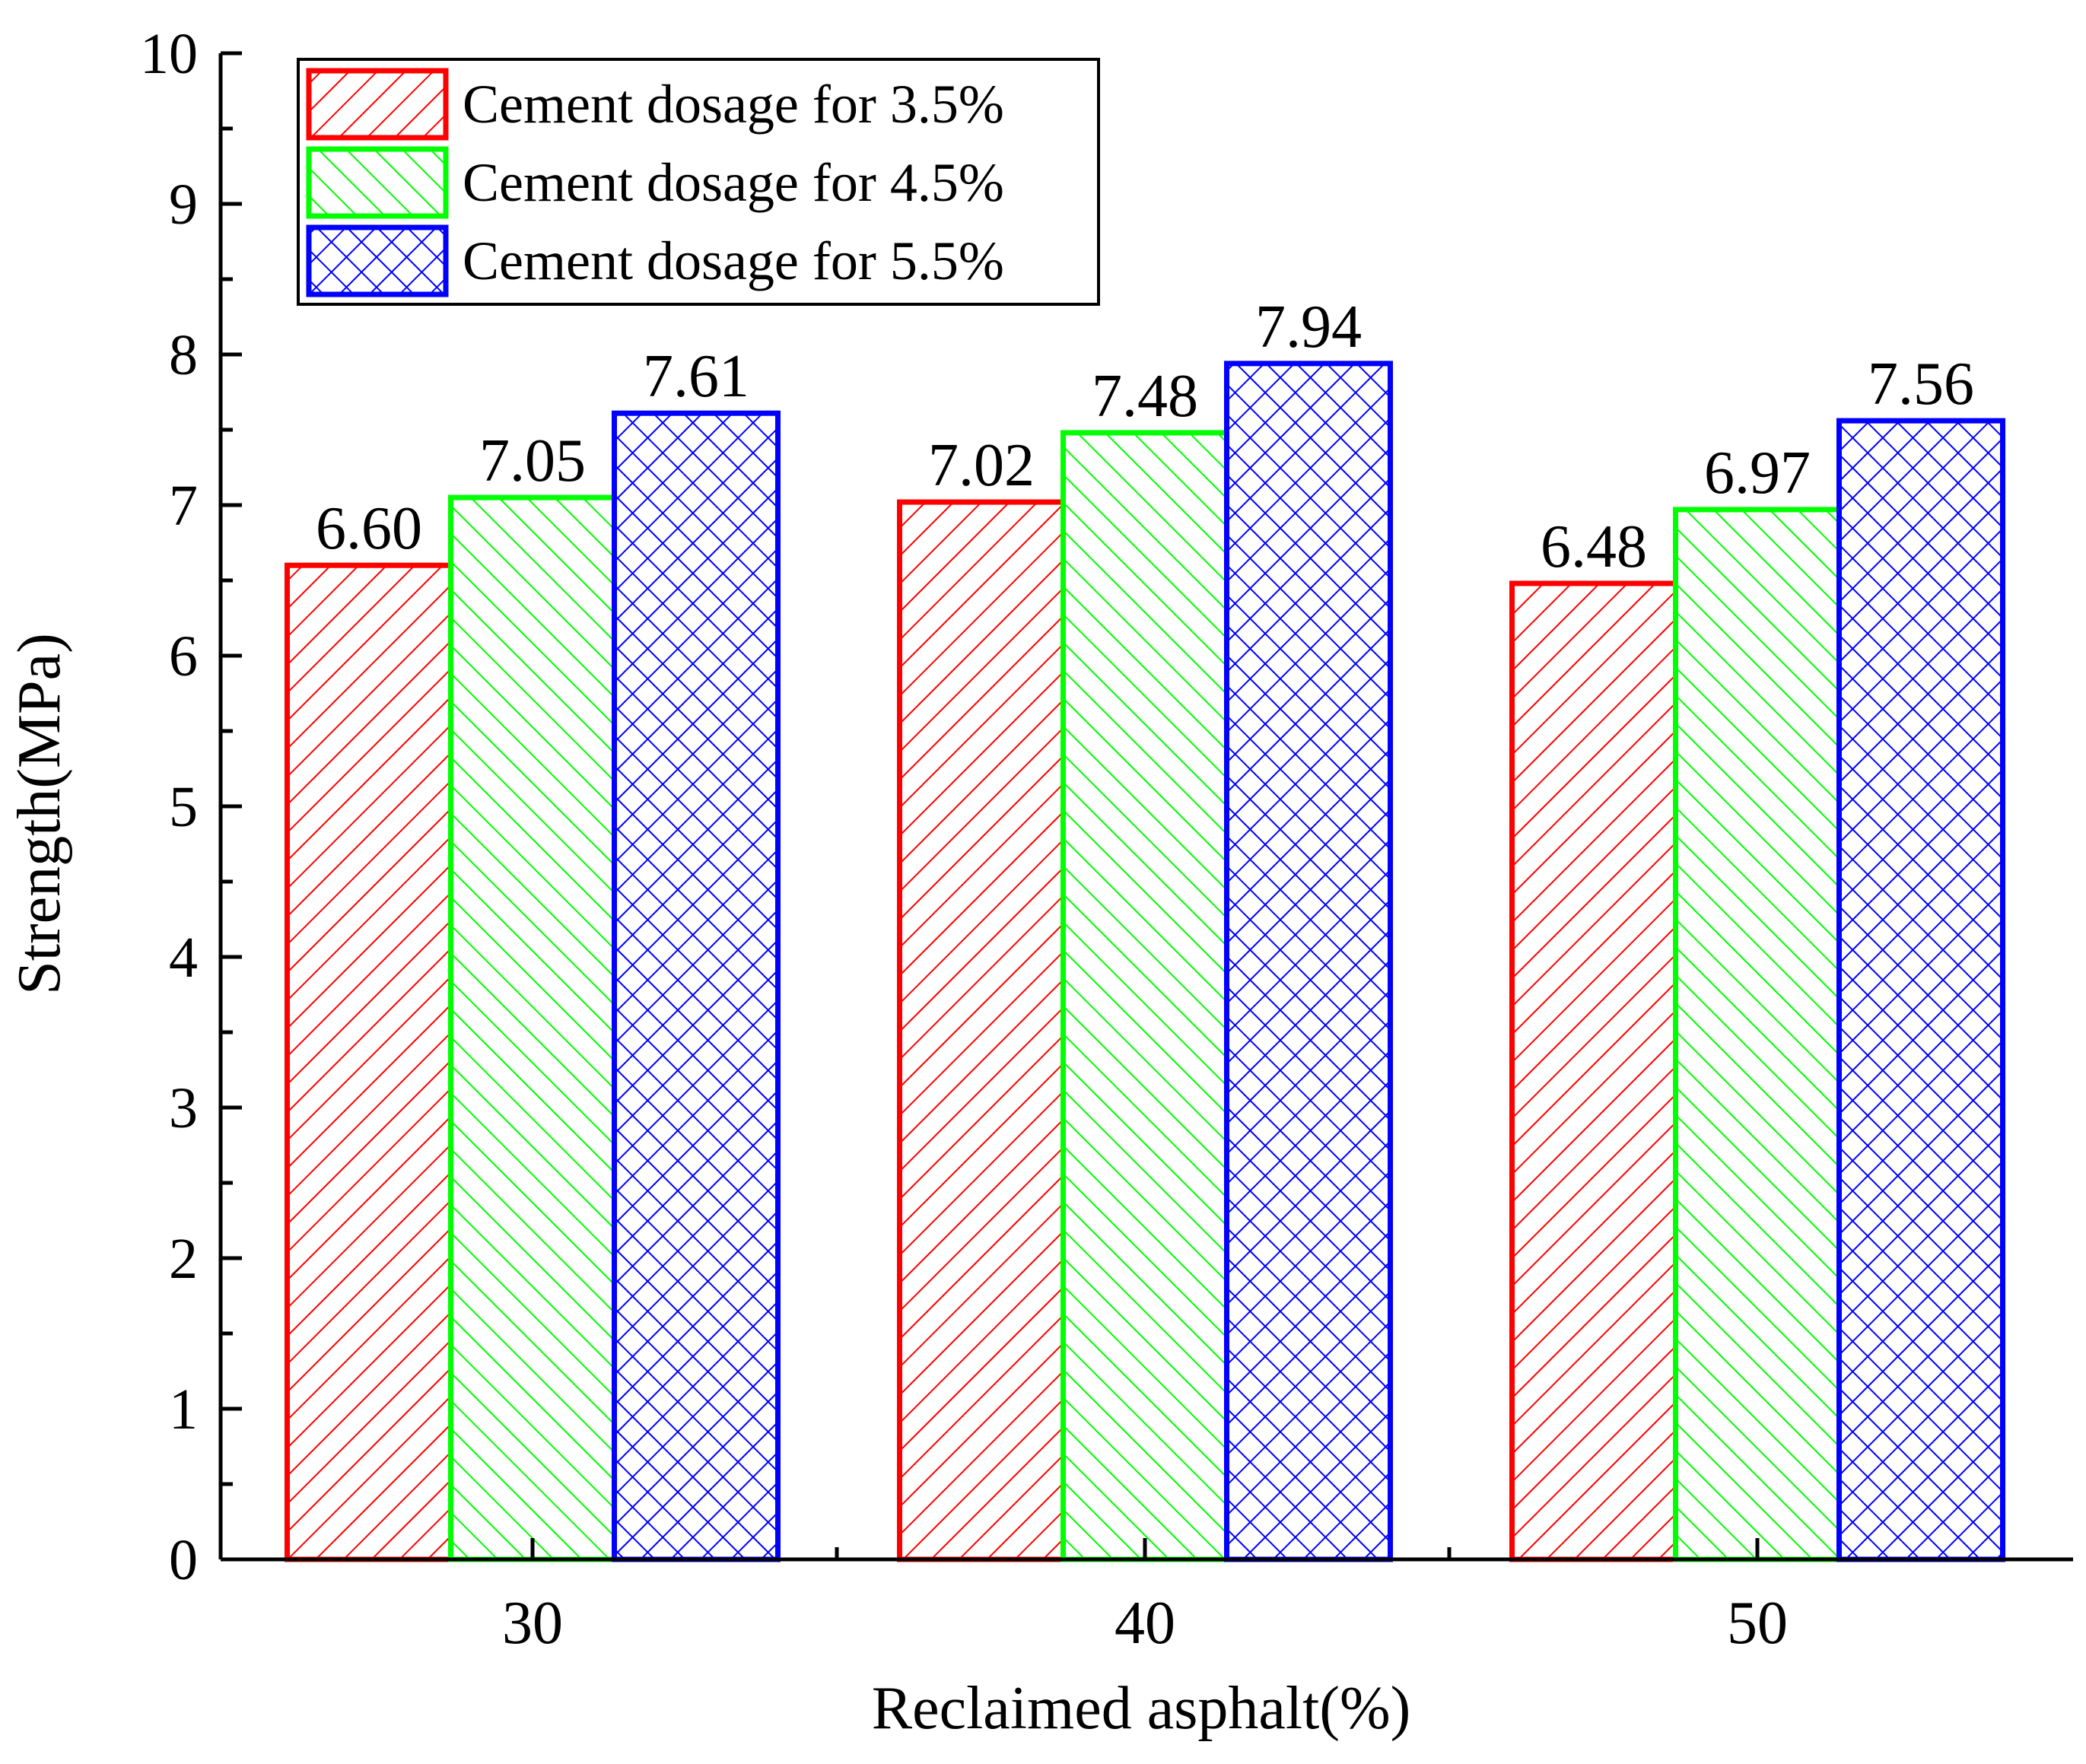 Image resolution: width=2086 pixels, height=1764 pixels. Describe the element at coordinates (1145, 1623) in the screenshot. I see `x-tick-label-40: 40` at that location.